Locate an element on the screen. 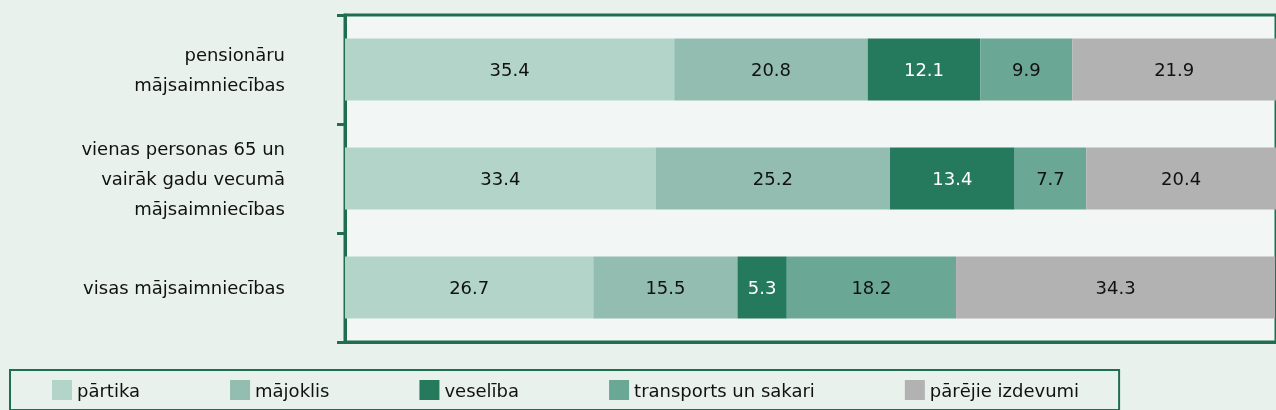 Image resolution: width=1276 pixels, height=410 pixels. data-label: 20.4 is located at coordinates (1181, 178).